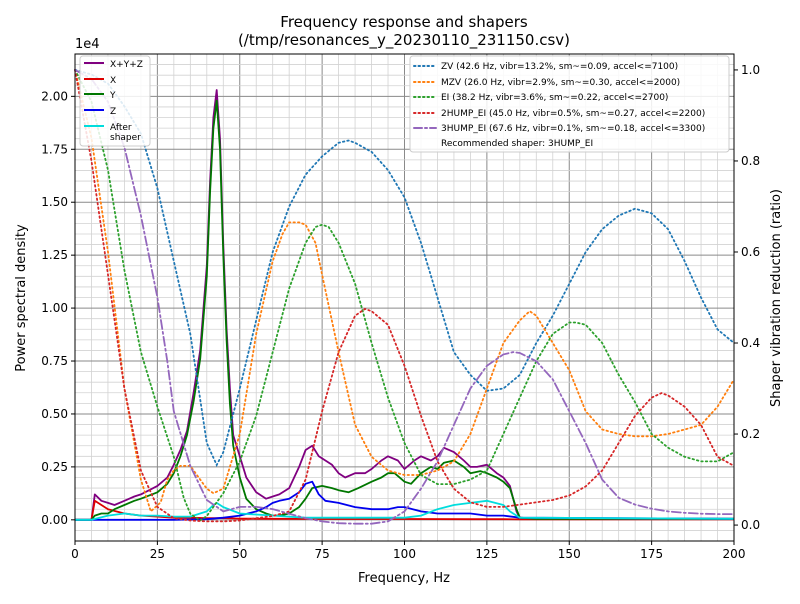 The width and height of the screenshot is (800, 604). What do you see at coordinates (113, 81) in the screenshot?
I see `legend-left-label: X` at bounding box center [113, 81].